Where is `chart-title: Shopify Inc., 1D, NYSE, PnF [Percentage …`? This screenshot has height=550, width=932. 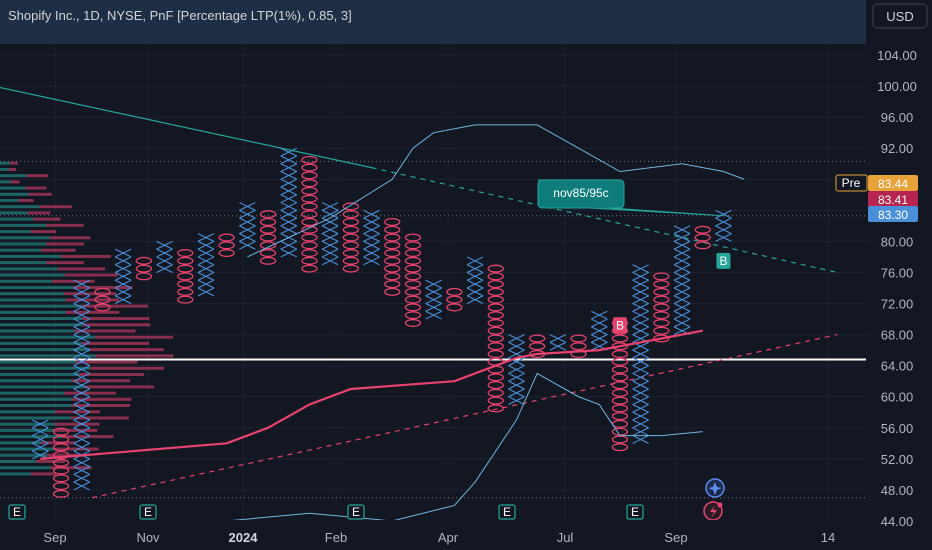
chart-title: Shopify Inc., 1D, NYSE, PnF [Percentage … is located at coordinates (180, 15).